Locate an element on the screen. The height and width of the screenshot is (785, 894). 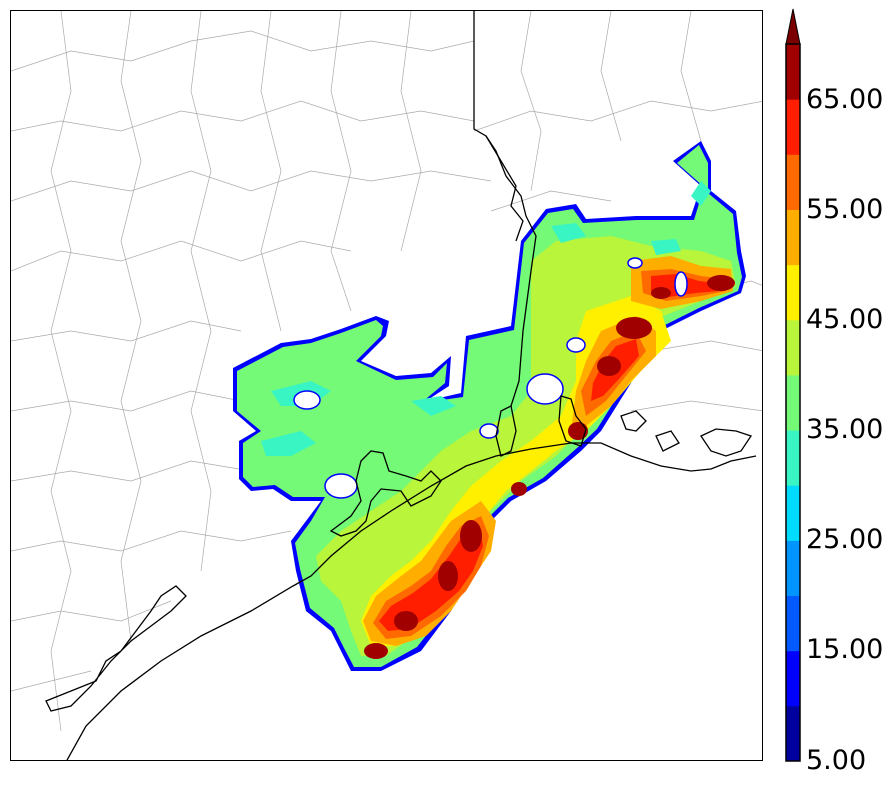
state-boundary is located at coordinates (505, 209).